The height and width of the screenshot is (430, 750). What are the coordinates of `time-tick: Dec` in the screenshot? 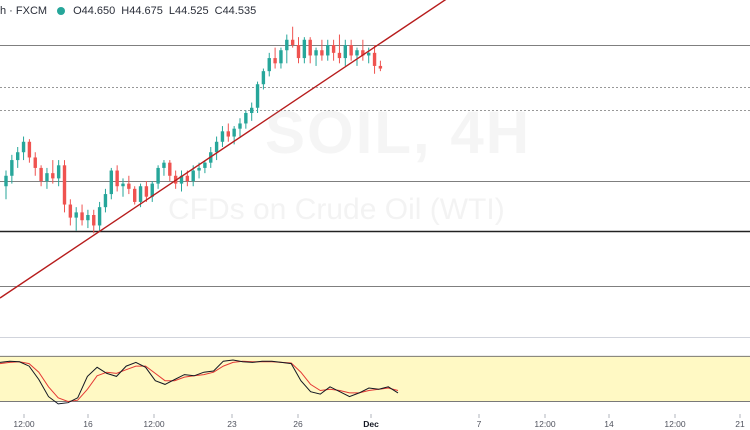 It's located at (371, 424).